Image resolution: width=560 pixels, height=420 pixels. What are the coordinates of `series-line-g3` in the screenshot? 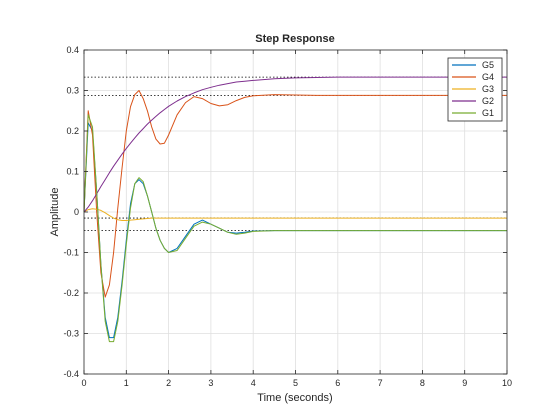 It's located at (295, 214).